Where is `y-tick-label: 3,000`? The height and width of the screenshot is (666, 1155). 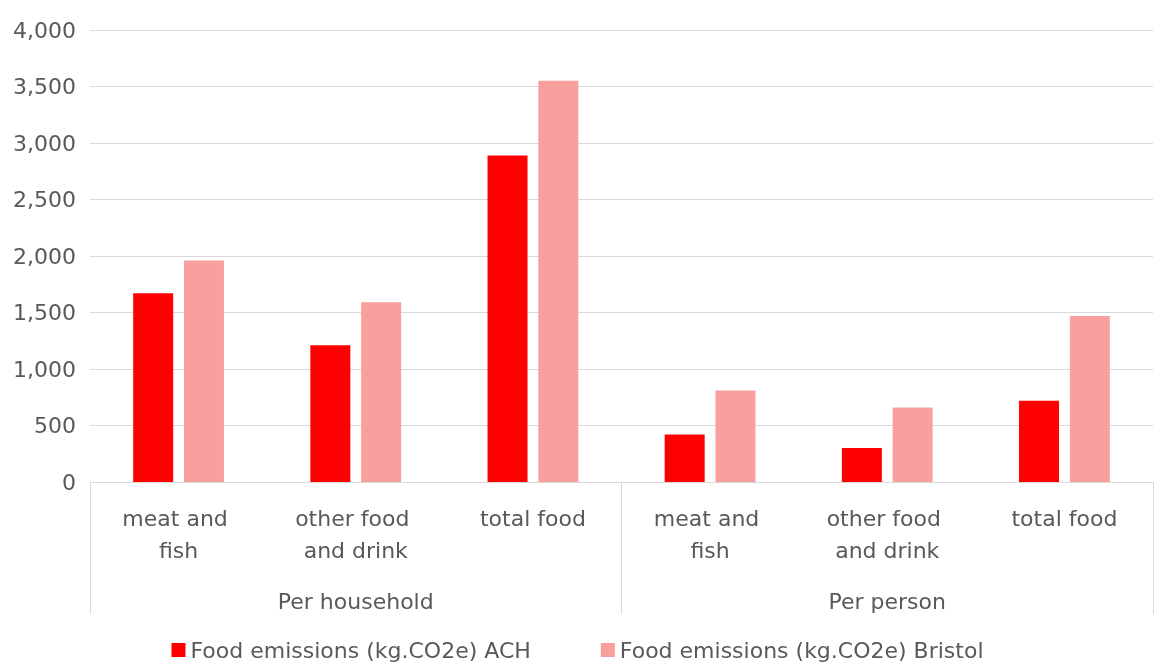 y-tick-label: 3,000 is located at coordinates (44, 143).